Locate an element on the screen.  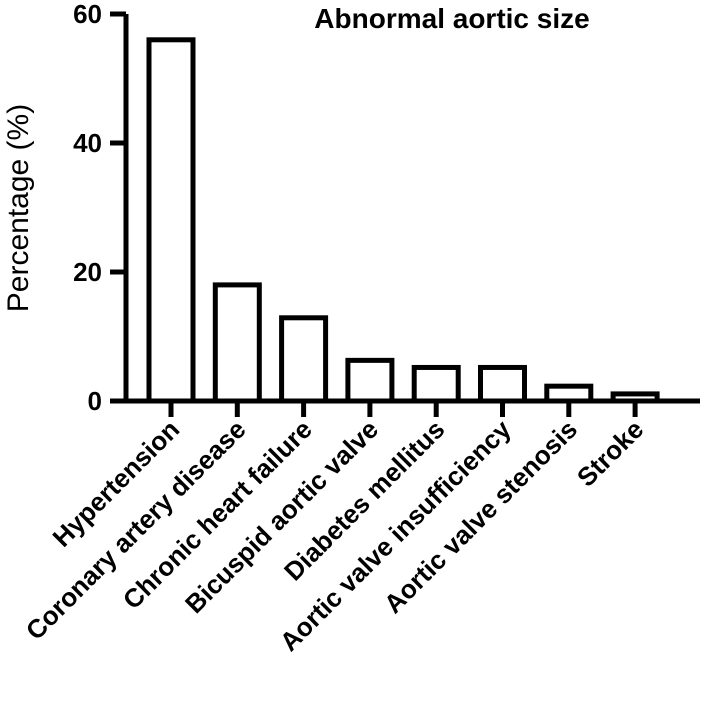
y-tick-label: 40 is located at coordinates (87, 143).